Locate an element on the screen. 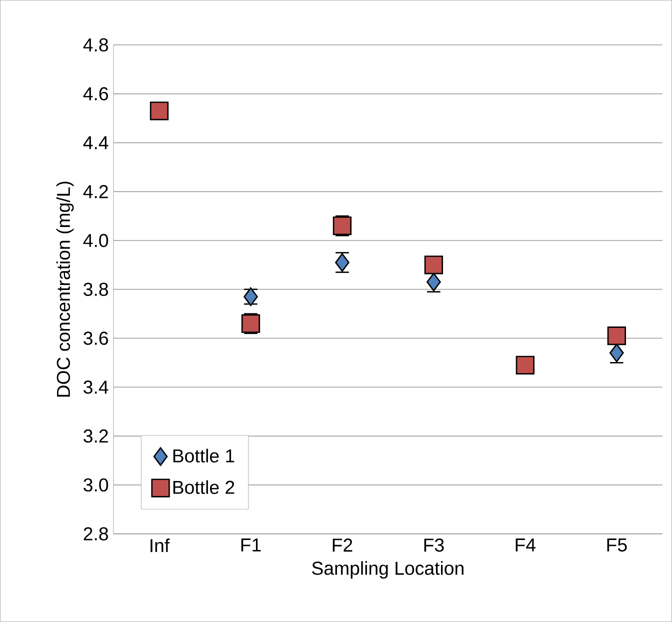  x-tick-label: F1 is located at coordinates (251, 545).